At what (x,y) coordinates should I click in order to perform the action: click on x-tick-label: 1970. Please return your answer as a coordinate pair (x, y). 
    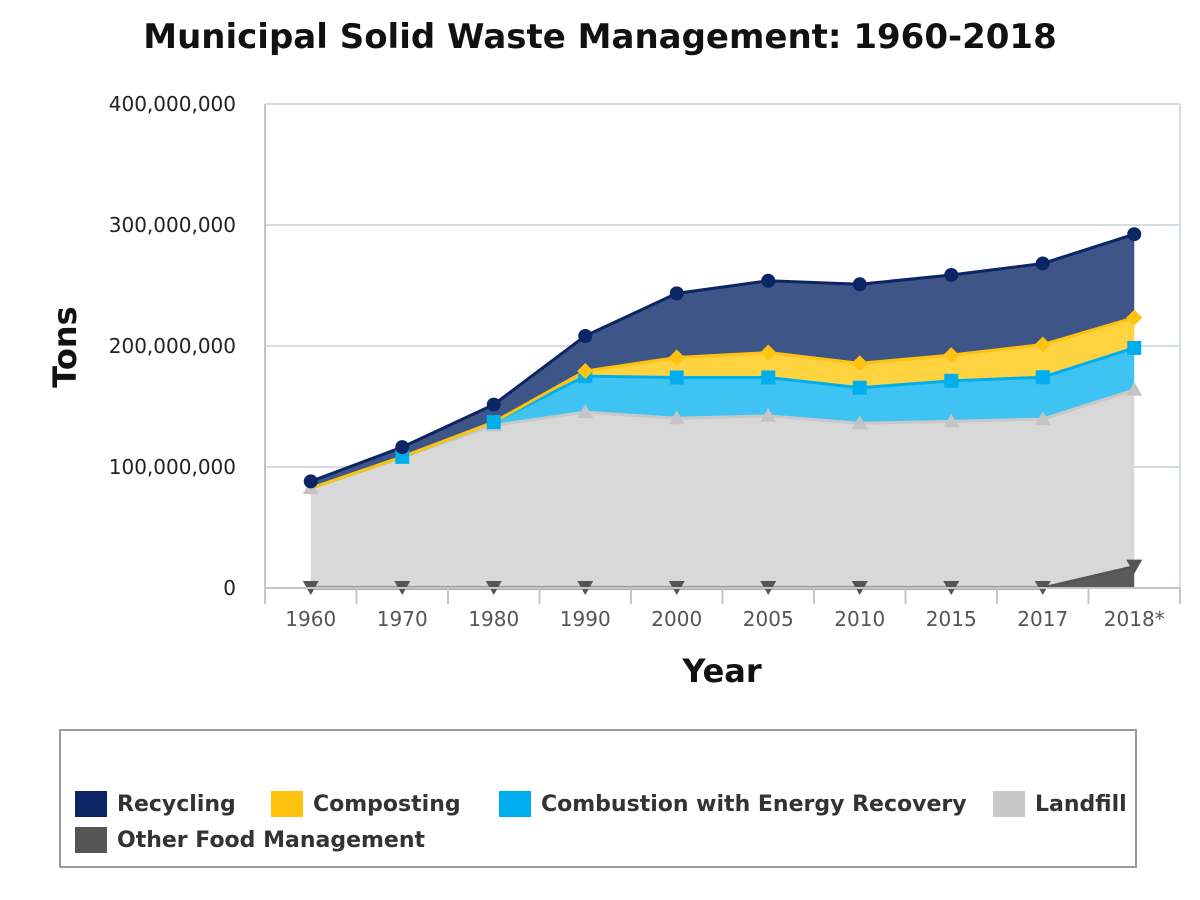
    Looking at the image, I should click on (402, 619).